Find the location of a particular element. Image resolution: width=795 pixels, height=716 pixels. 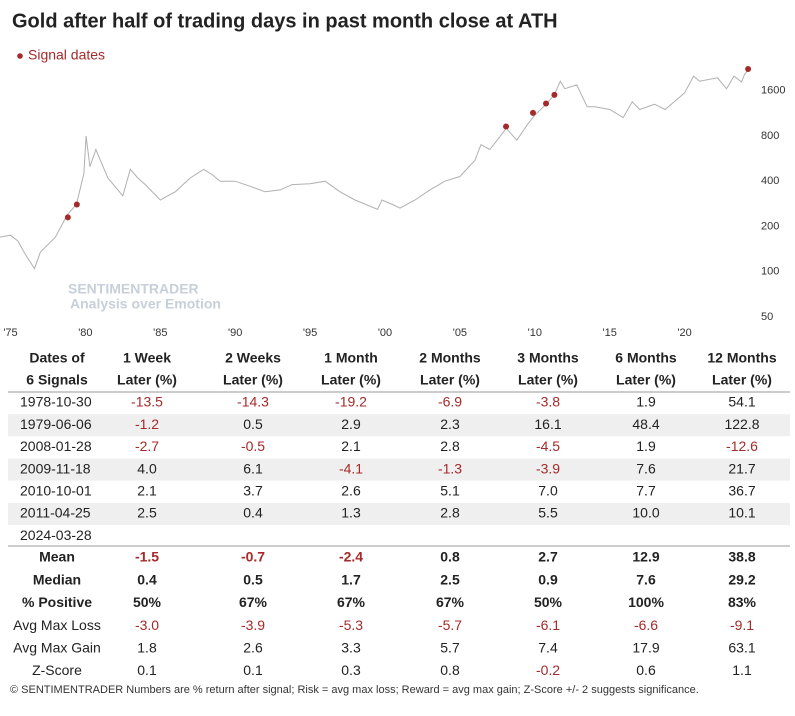

summary-cell: 1.7 is located at coordinates (351, 579).